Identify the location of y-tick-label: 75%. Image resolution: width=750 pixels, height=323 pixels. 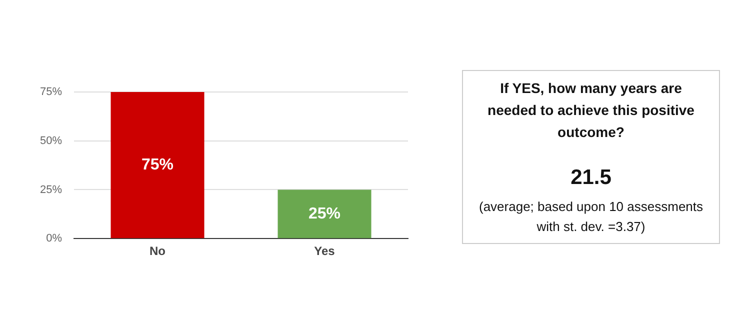
(51, 92).